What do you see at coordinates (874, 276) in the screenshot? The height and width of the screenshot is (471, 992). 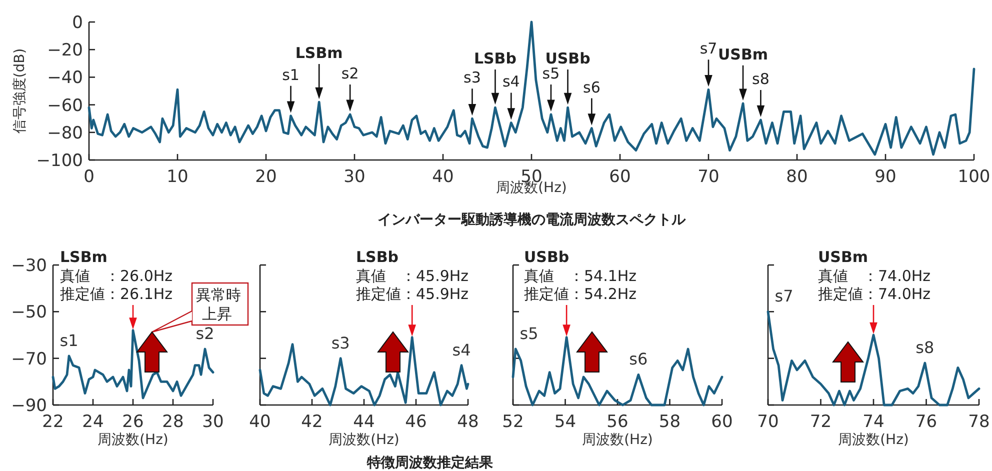 I see `annotation: 真値 ：74.0Hz` at bounding box center [874, 276].